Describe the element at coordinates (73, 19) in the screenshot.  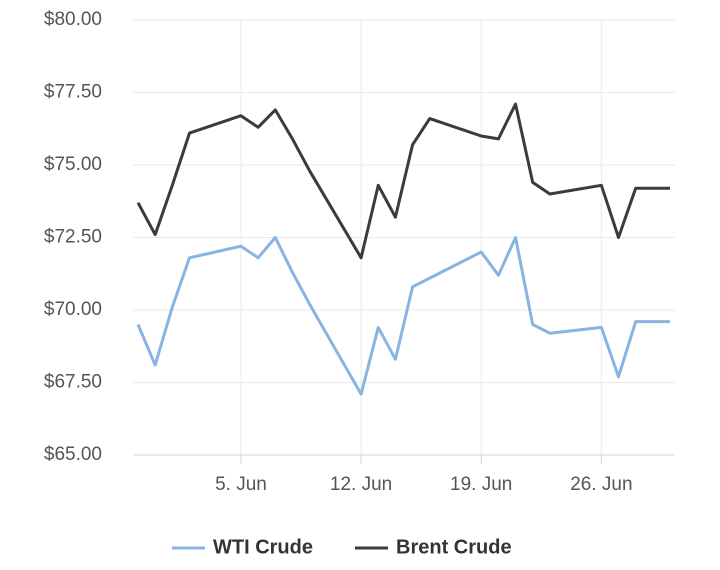
I see `y-tick-label: $80.00` at that location.